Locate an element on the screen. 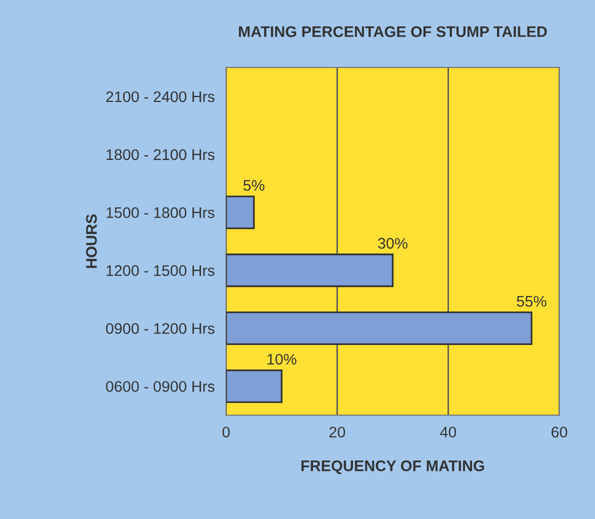 Image resolution: width=595 pixels, height=519 pixels. y-tick-label: 1200 - 1500 Hrs is located at coordinates (160, 270).